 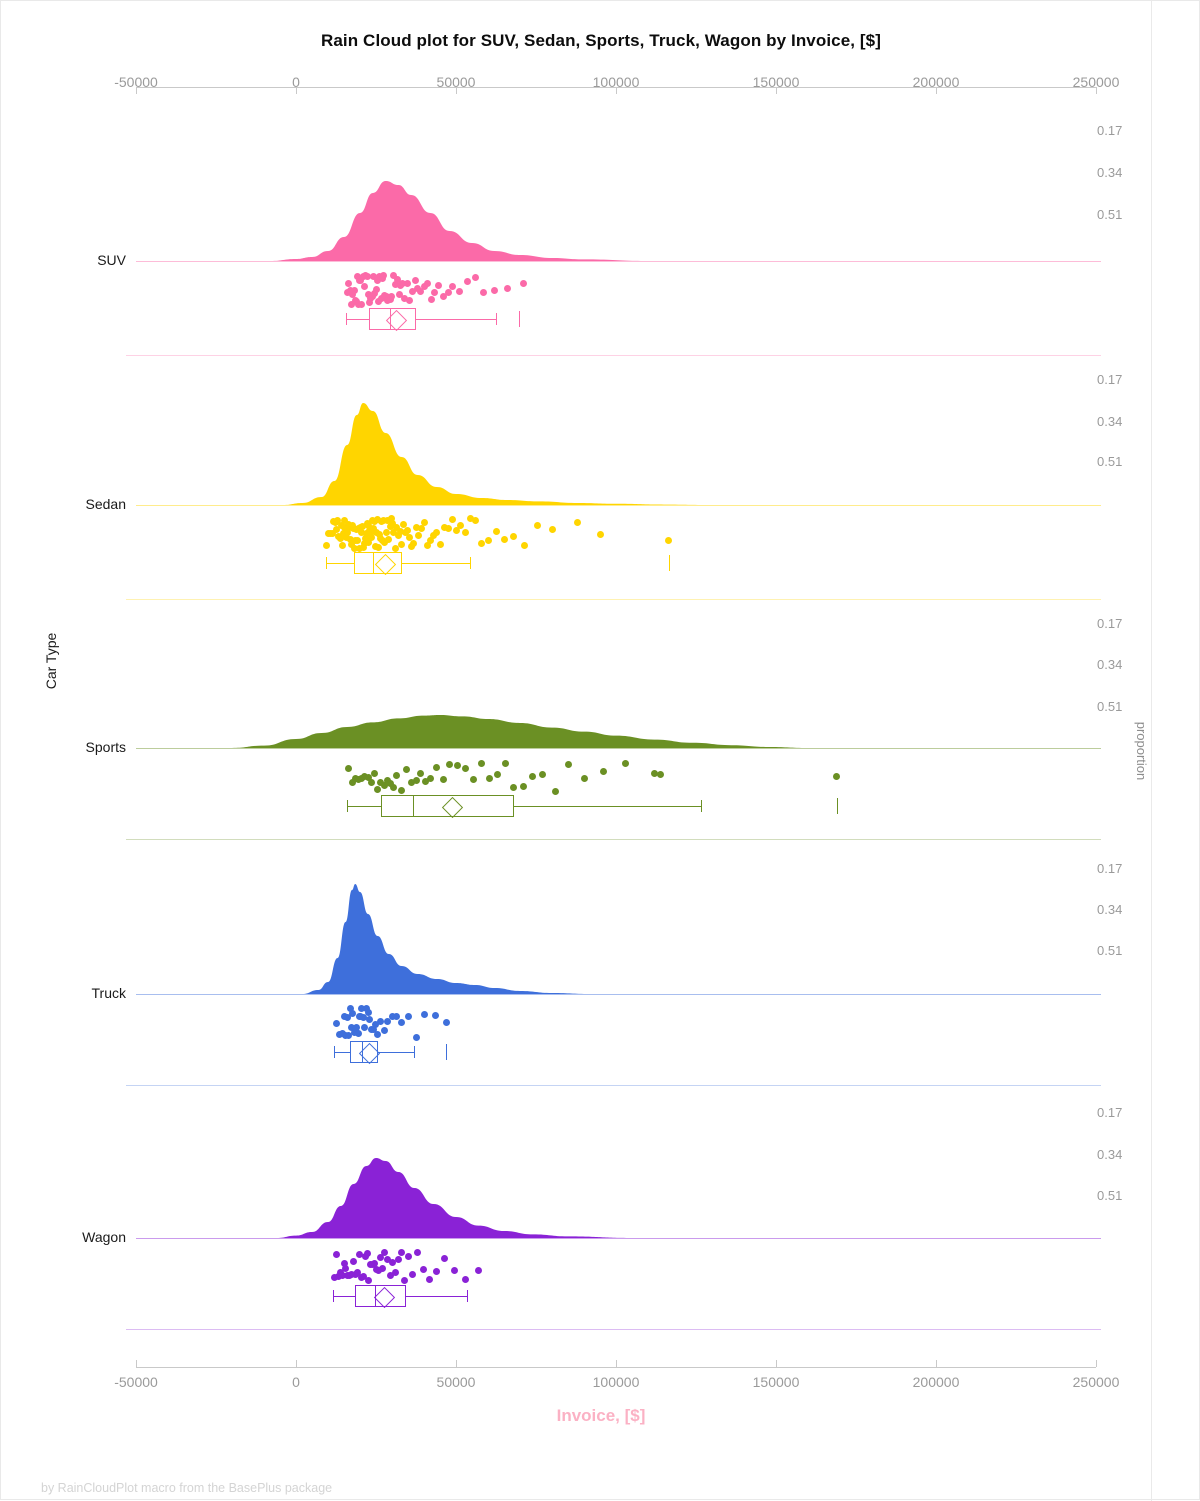 I want to click on boxplot-median-sports, so click(x=413, y=806).